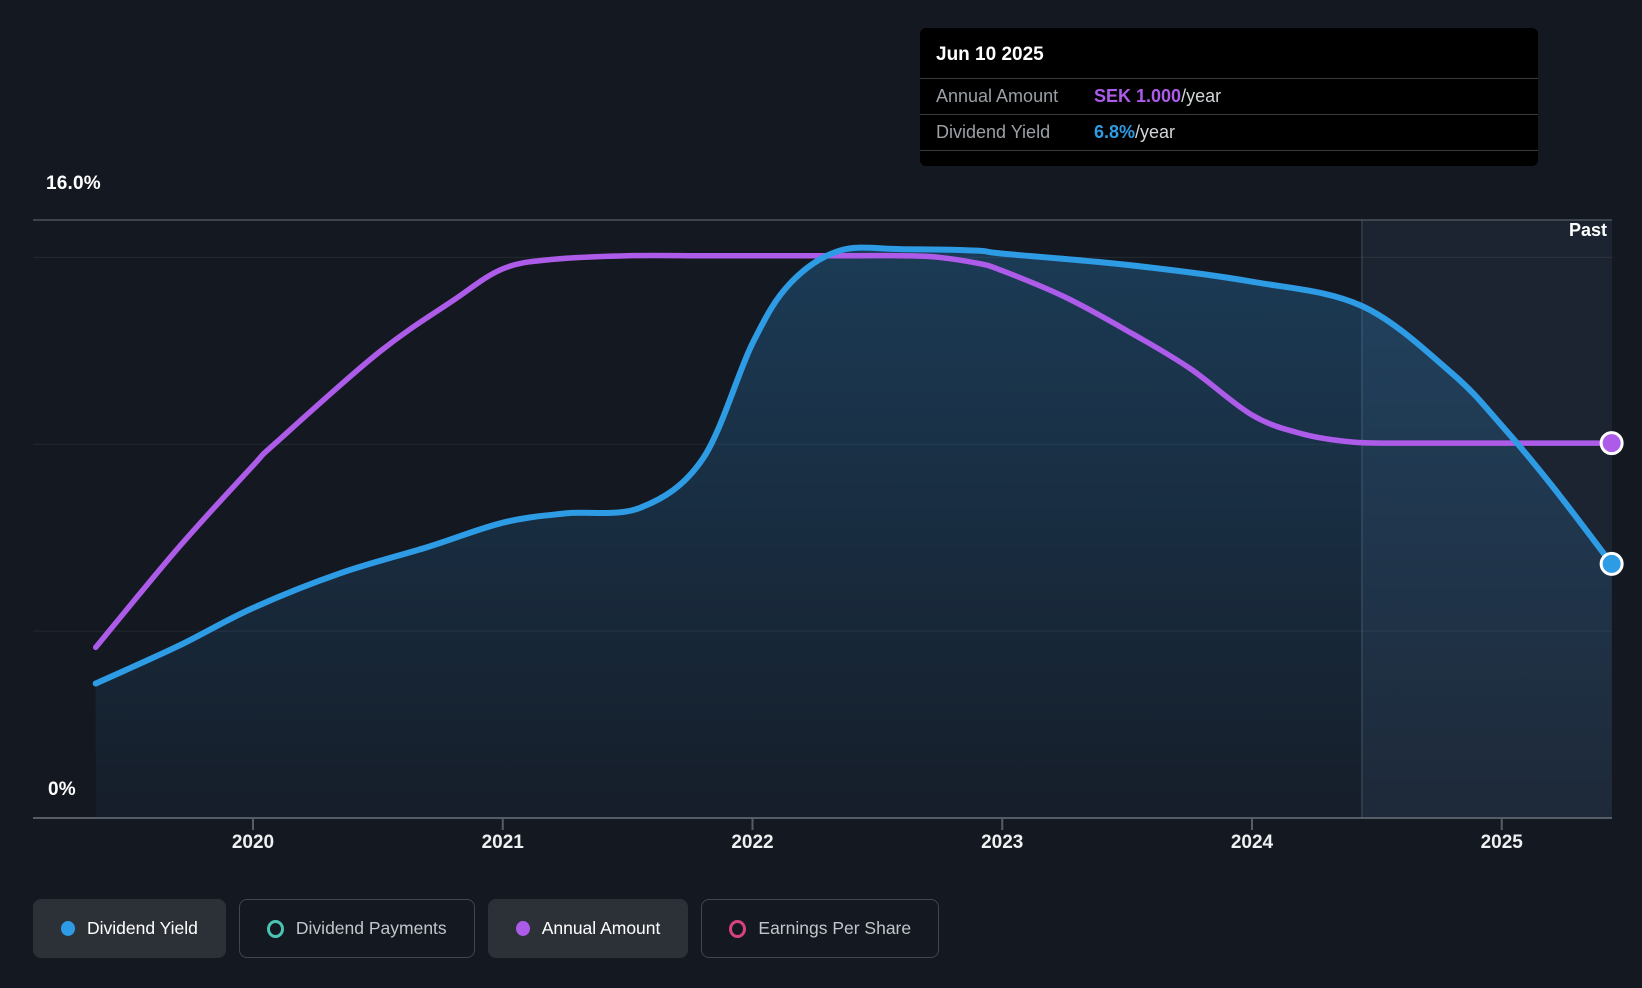 The width and height of the screenshot is (1642, 988). I want to click on legend-button-annual-amount: Annual Amount, so click(588, 928).